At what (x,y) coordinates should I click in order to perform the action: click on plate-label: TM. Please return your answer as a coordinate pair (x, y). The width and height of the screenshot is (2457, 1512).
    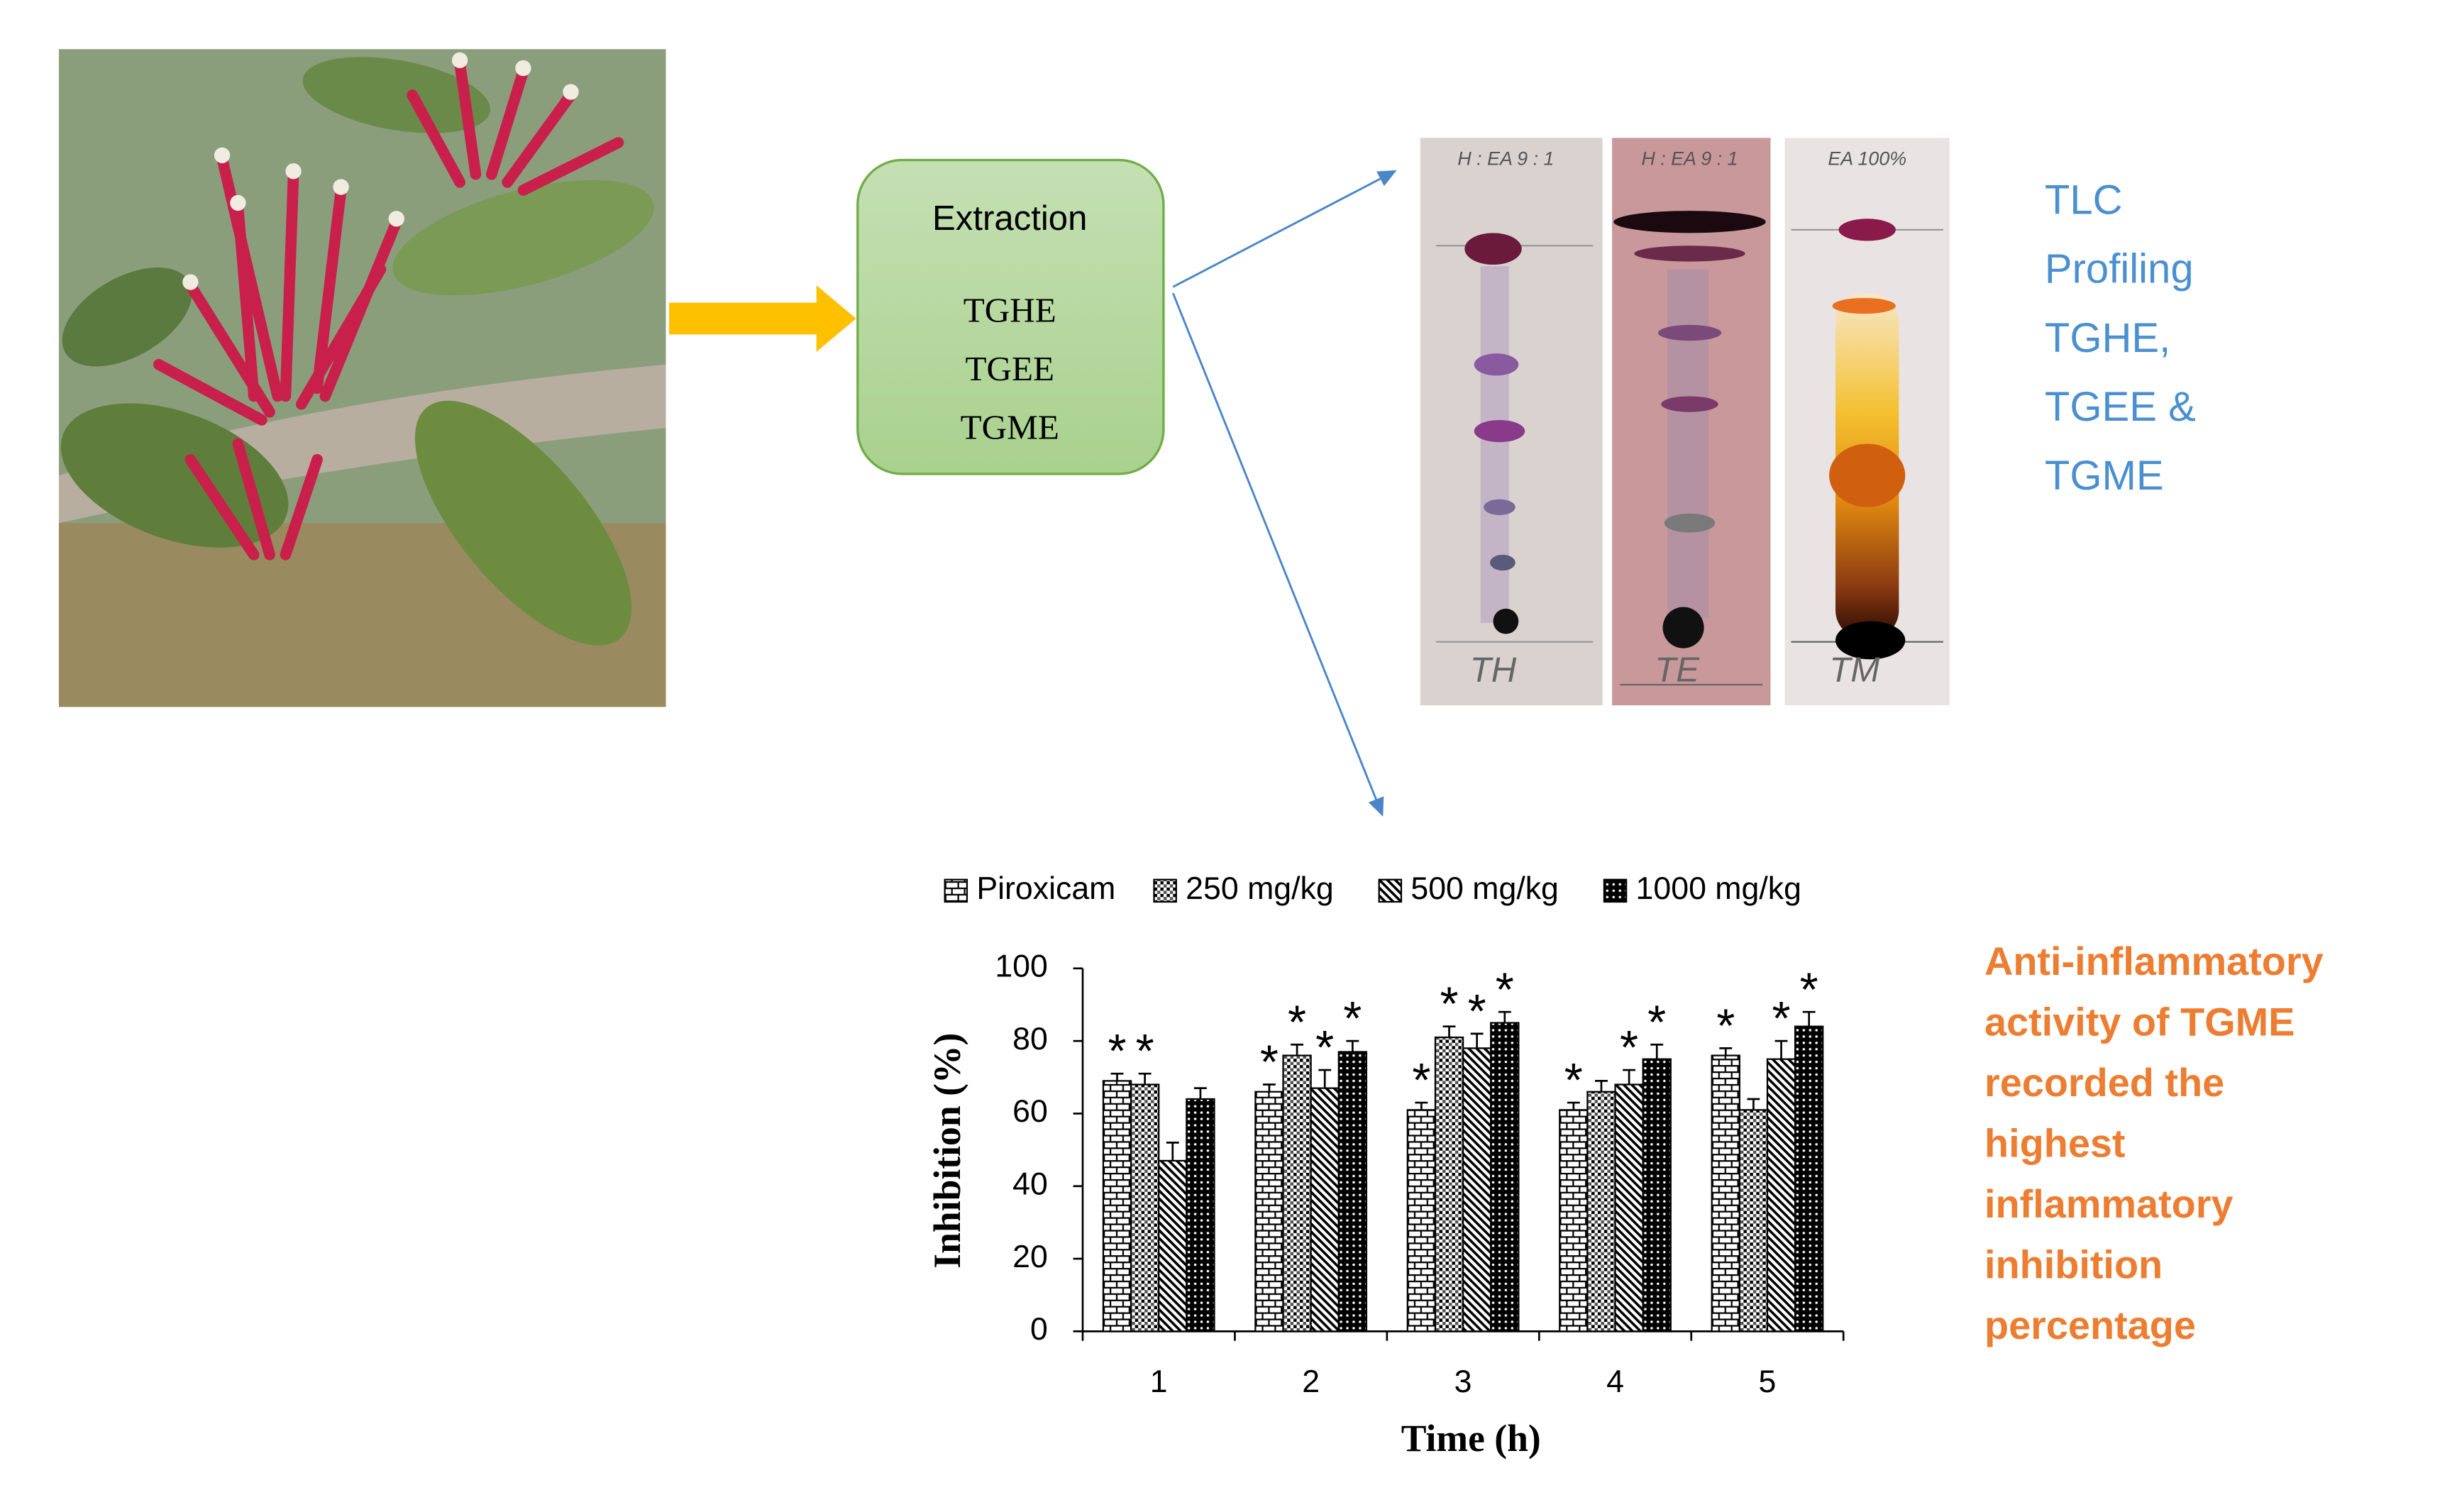
    Looking at the image, I should click on (1854, 671).